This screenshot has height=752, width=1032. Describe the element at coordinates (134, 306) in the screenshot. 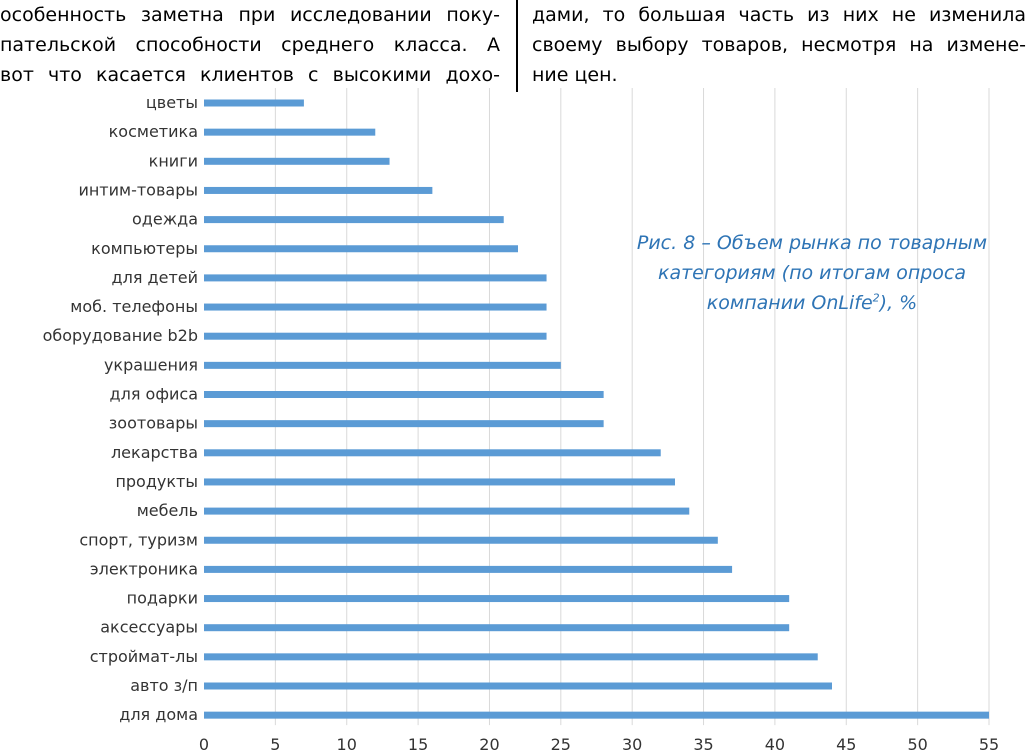

I see `category-label: моб. телефоны` at that location.